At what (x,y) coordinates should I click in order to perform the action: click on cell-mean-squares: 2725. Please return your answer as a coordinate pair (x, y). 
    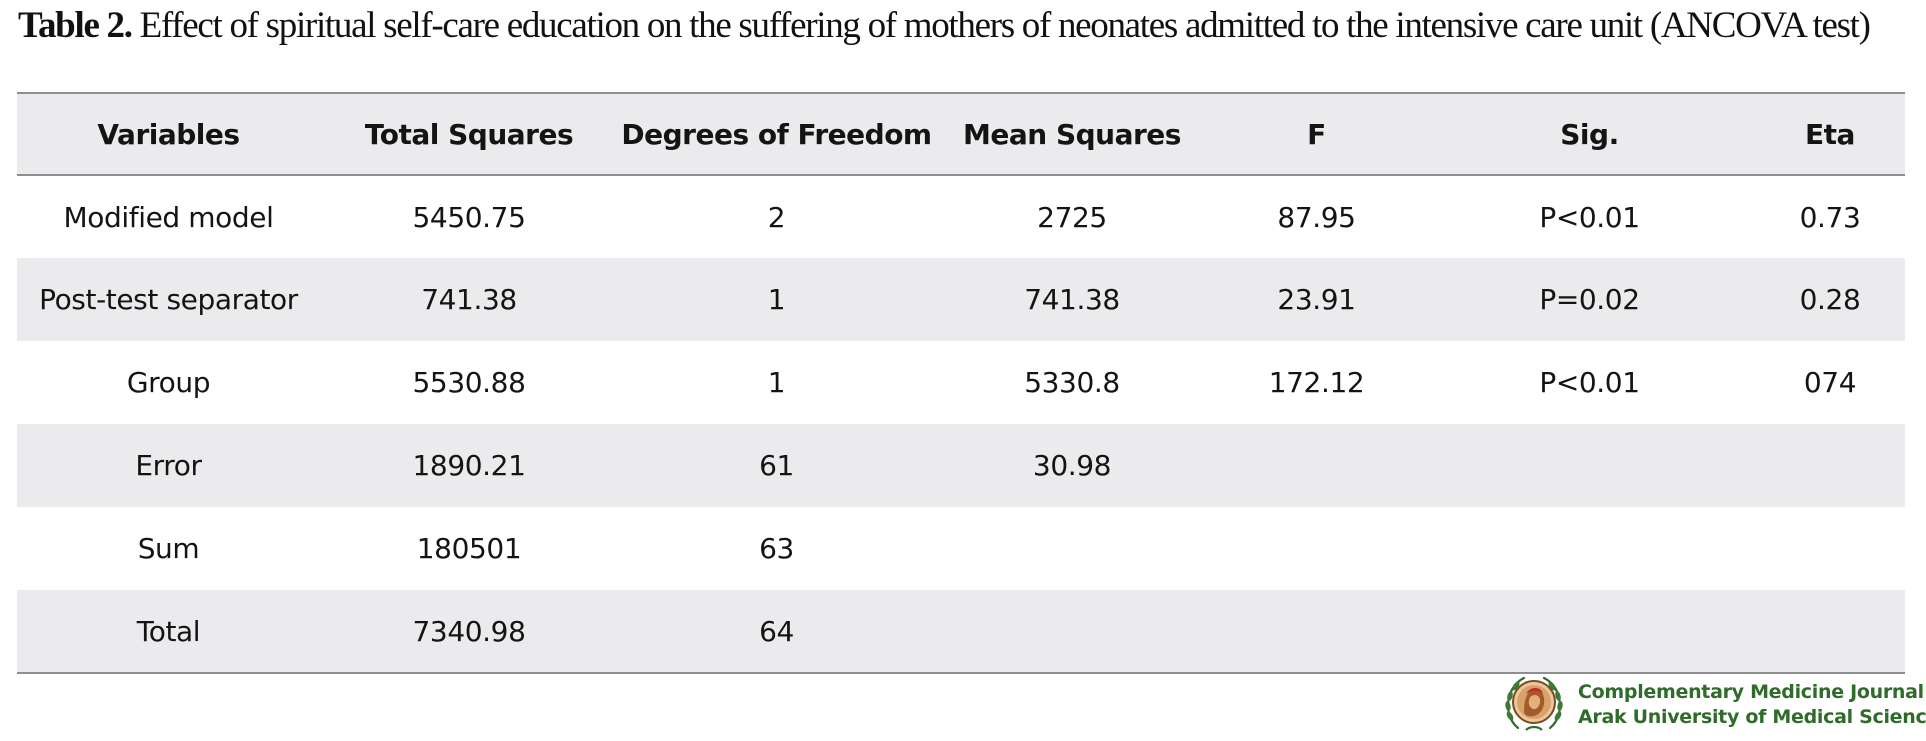
    Looking at the image, I should click on (1072, 217).